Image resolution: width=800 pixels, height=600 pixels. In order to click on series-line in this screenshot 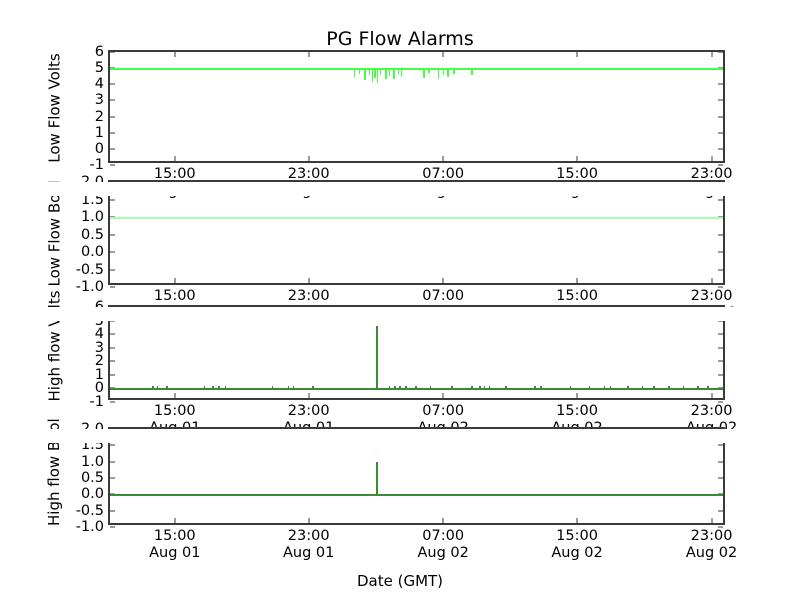, I will do `click(416, 218)`.